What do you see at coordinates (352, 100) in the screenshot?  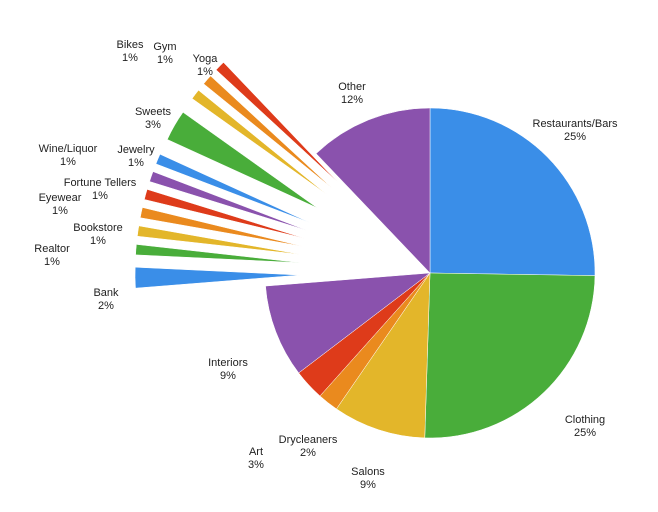 I see `slice-value-label: 12%` at bounding box center [352, 100].